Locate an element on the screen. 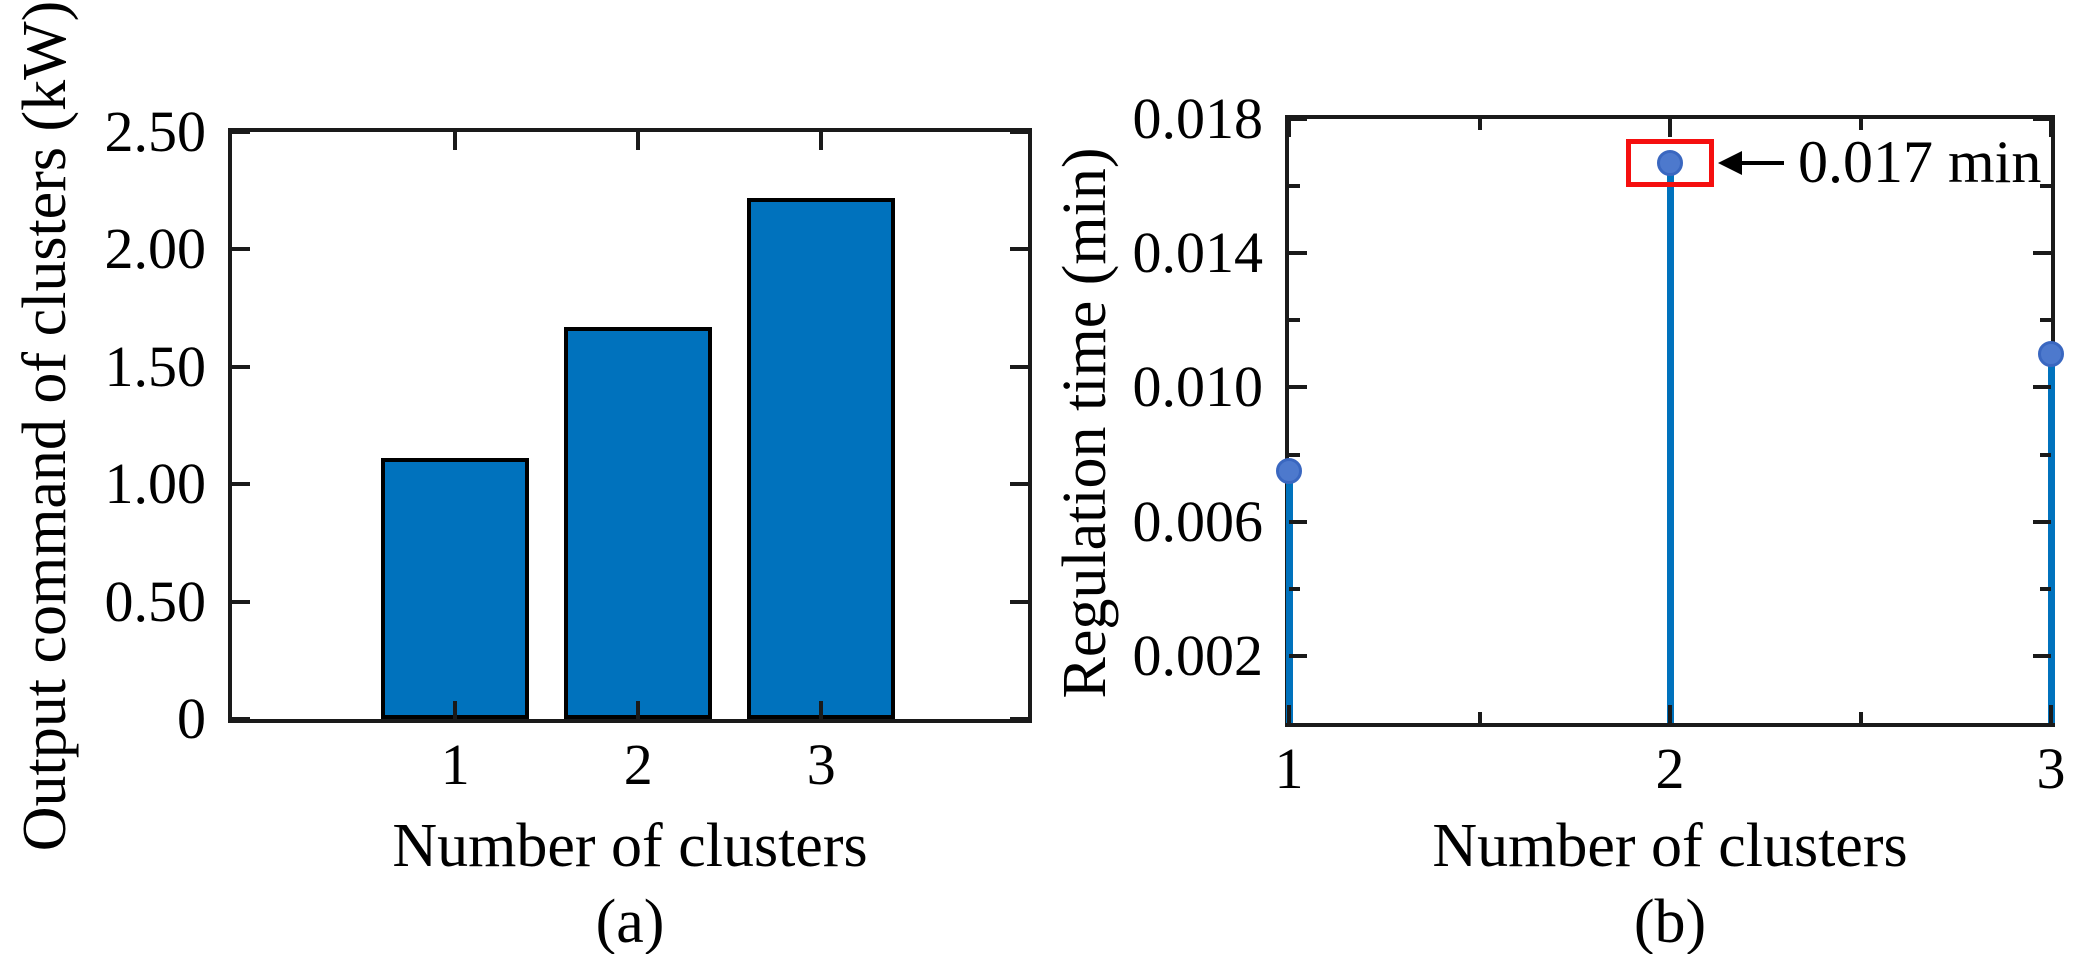 The image size is (2079, 954). panel-a-x-tick-label: 3 is located at coordinates (821, 764).